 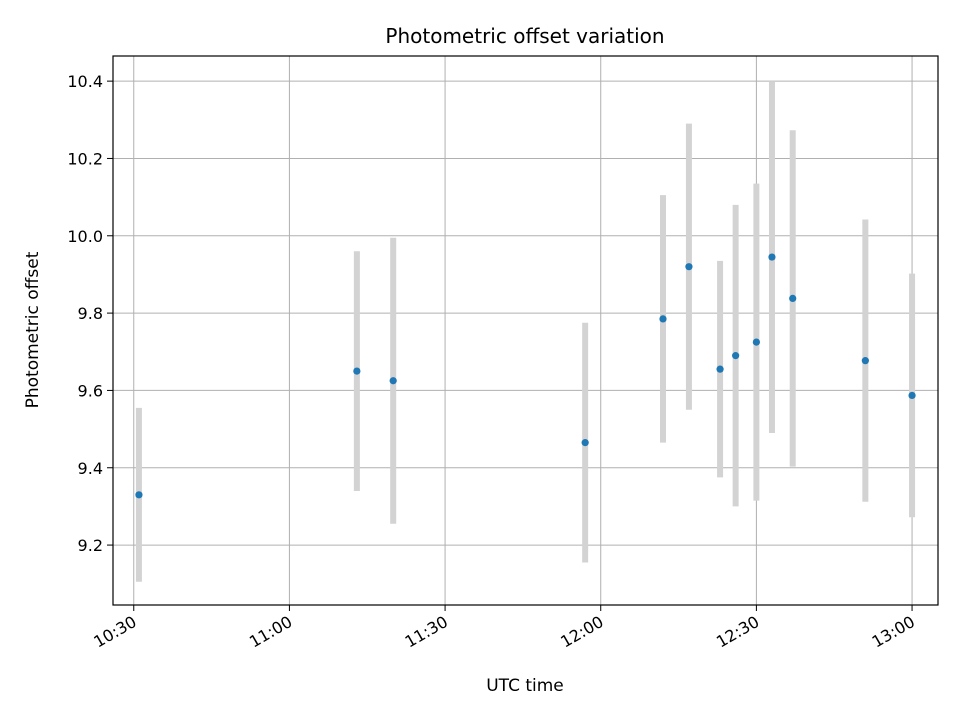 What do you see at coordinates (90, 545) in the screenshot?
I see `y-tick-label: 9.2` at bounding box center [90, 545].